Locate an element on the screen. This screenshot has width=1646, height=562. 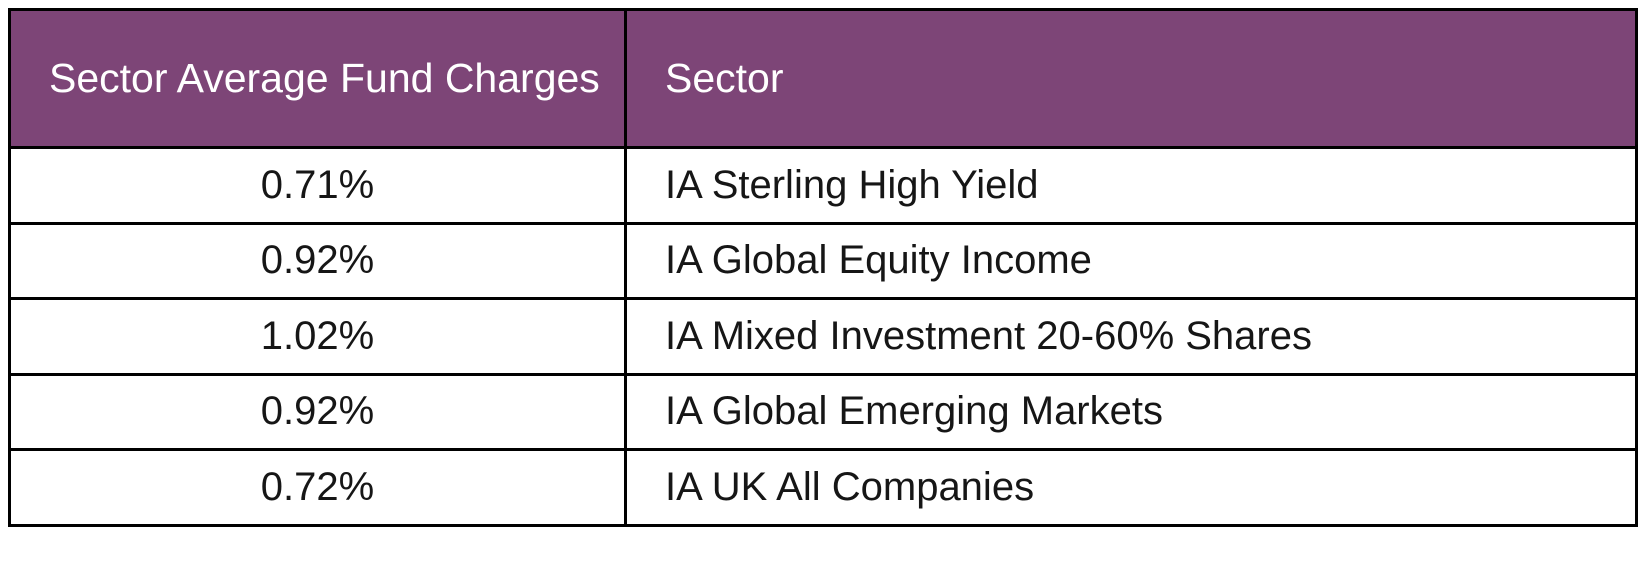
table-row: 1.02% IA Mixed Investment 20-60% Shares is located at coordinates (823, 336).